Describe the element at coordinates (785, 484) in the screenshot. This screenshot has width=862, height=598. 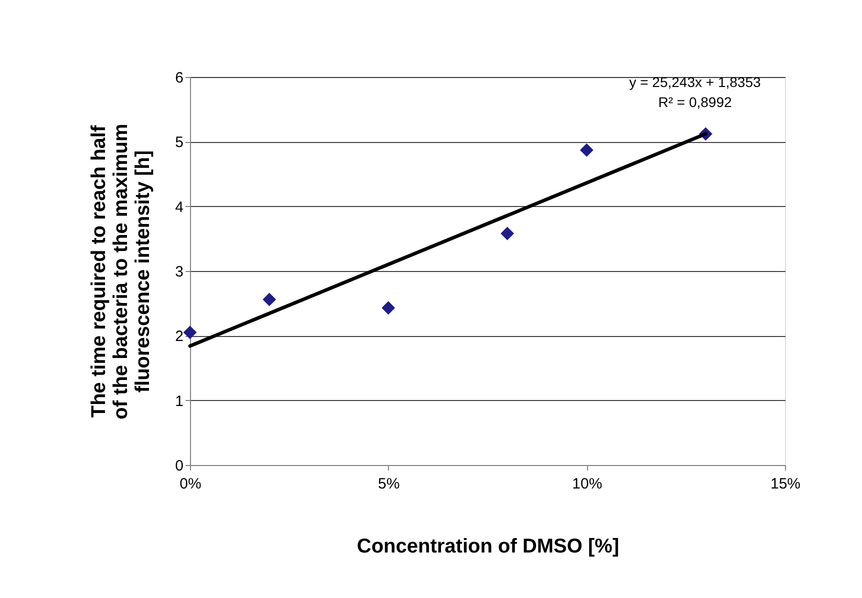
I see `x-tick-label: 15%` at that location.